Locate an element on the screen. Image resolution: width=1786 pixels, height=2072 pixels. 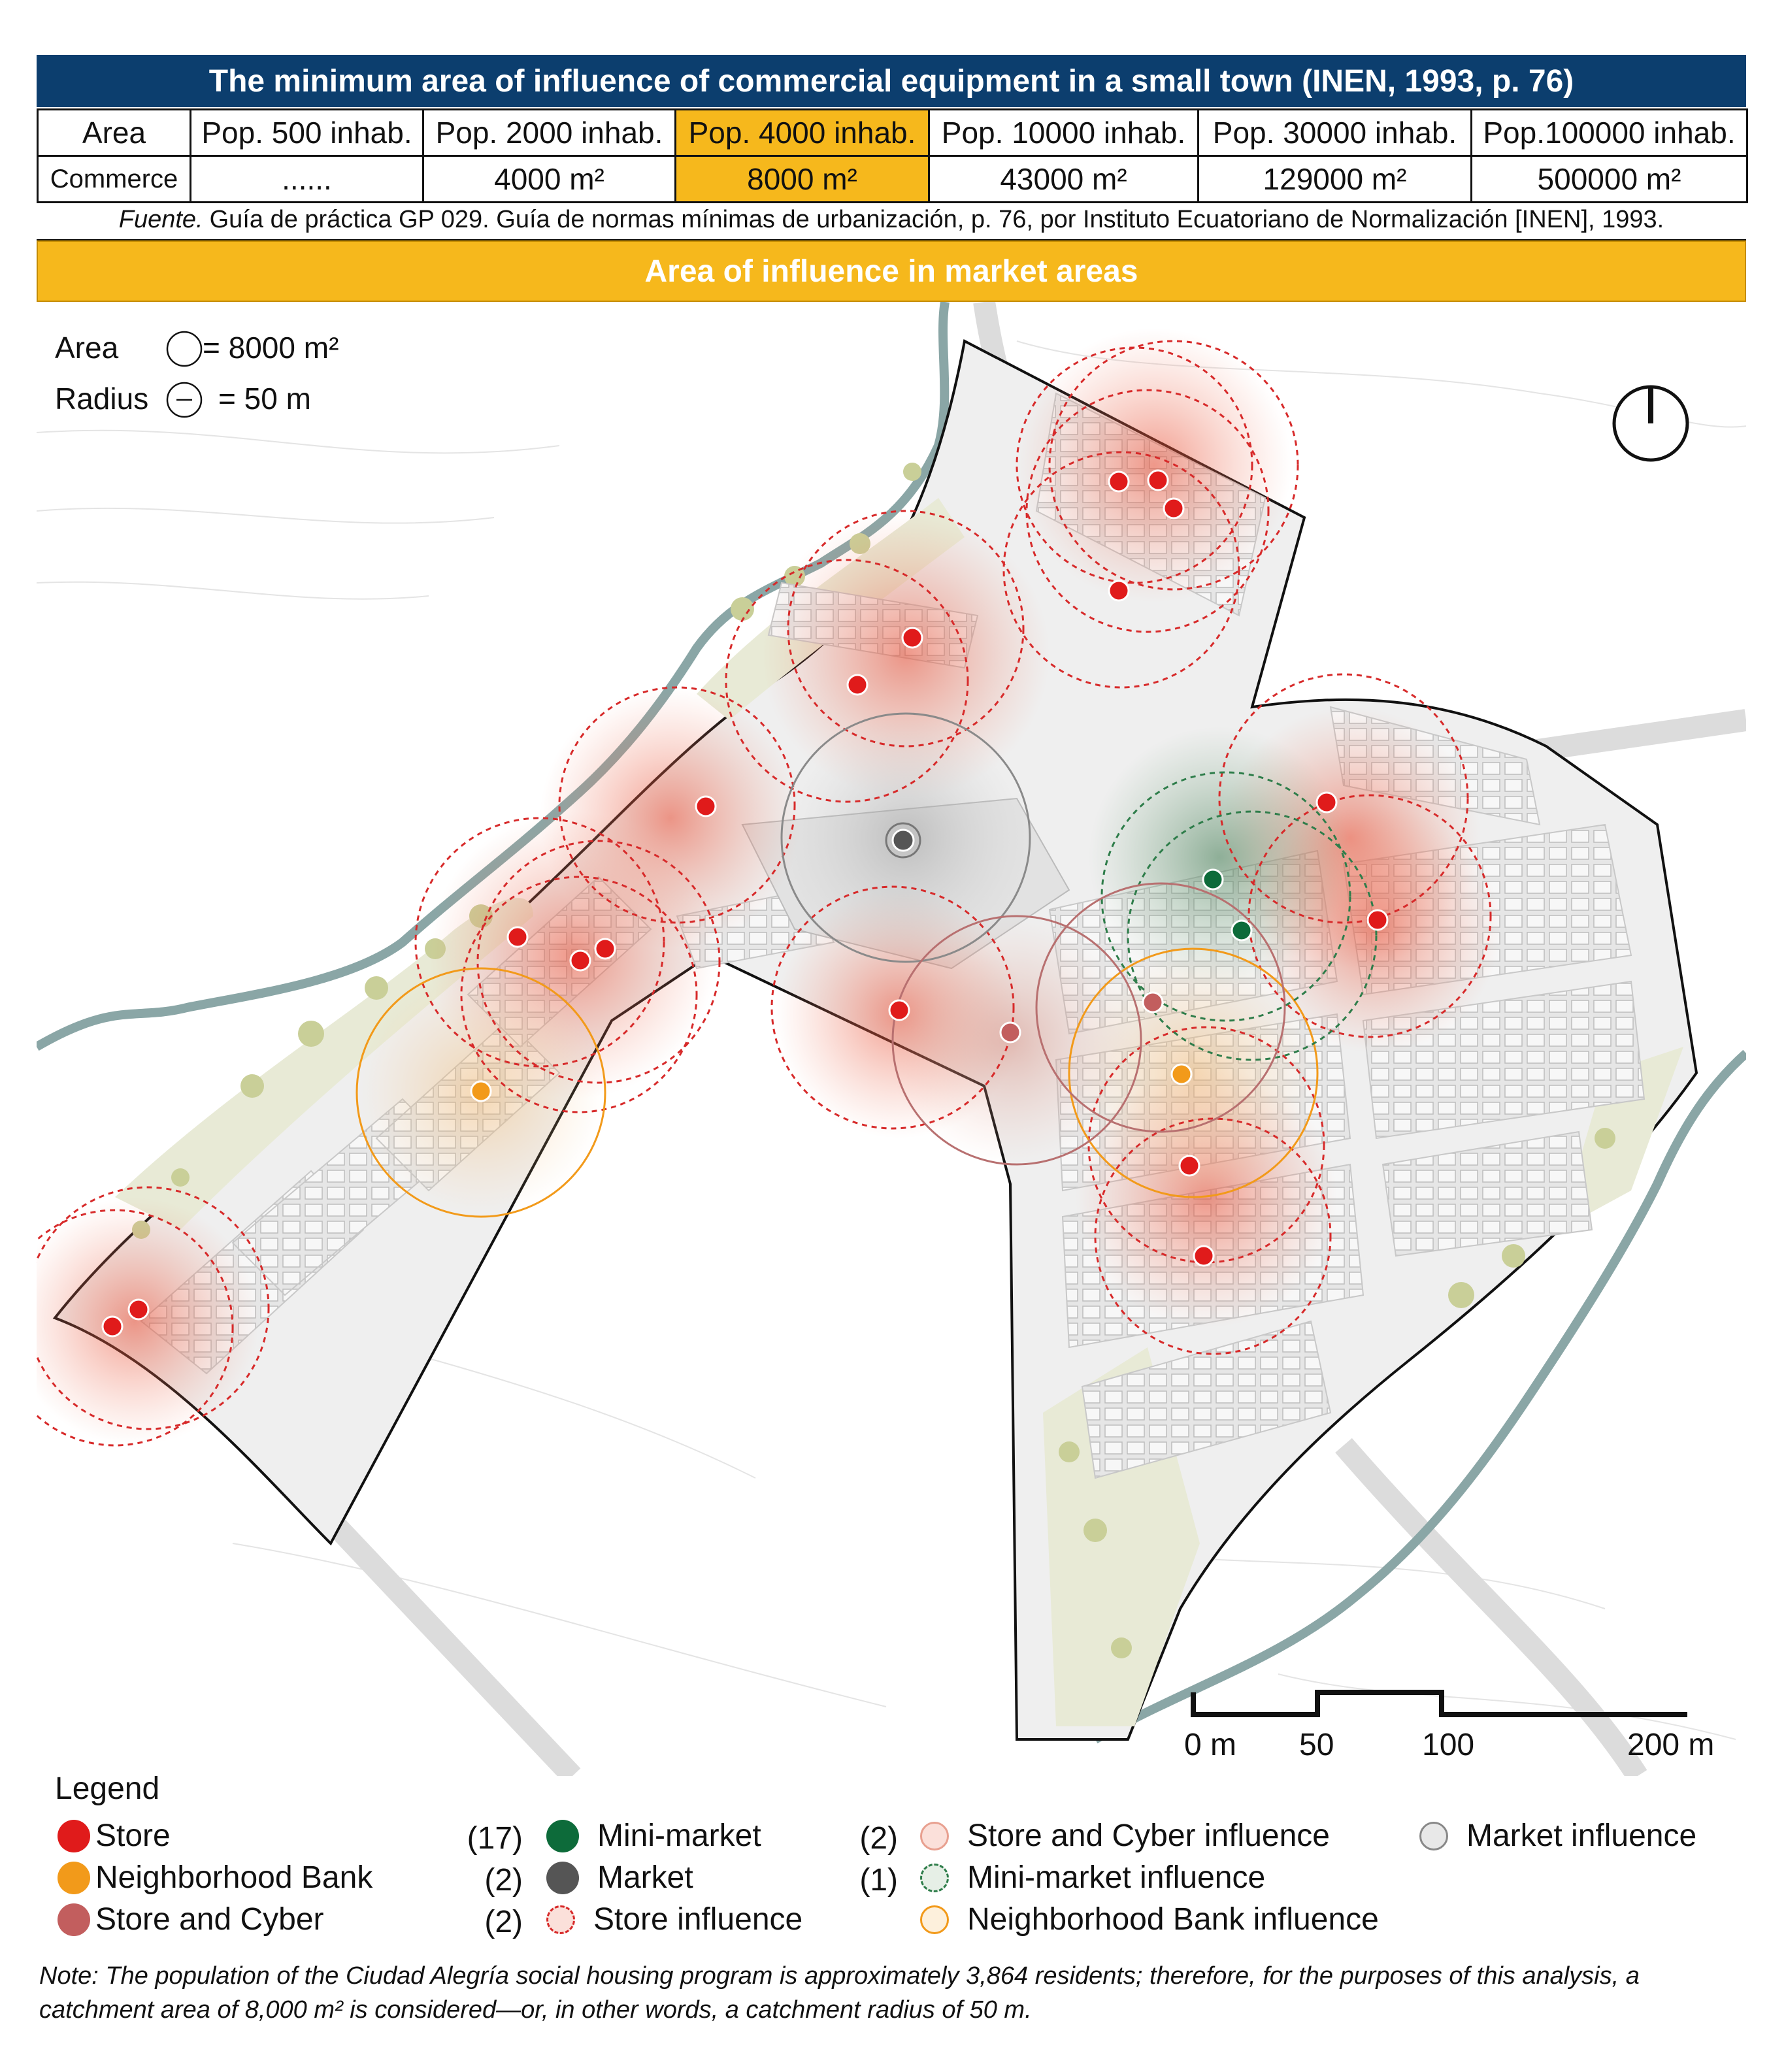
section-title: Area of influence in market areas is located at coordinates (891, 272).